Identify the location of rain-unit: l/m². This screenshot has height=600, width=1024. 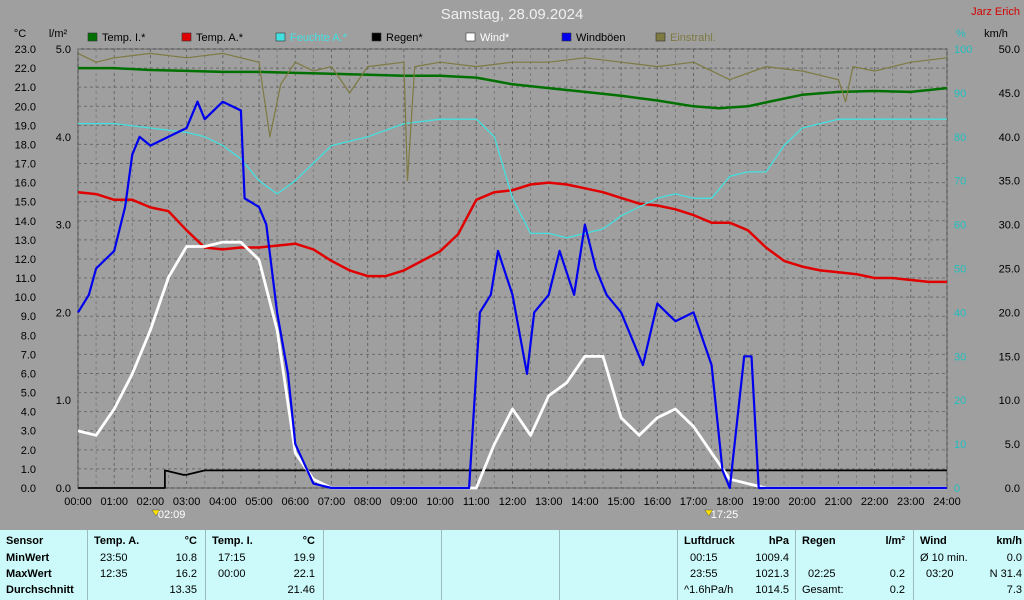
(895, 541).